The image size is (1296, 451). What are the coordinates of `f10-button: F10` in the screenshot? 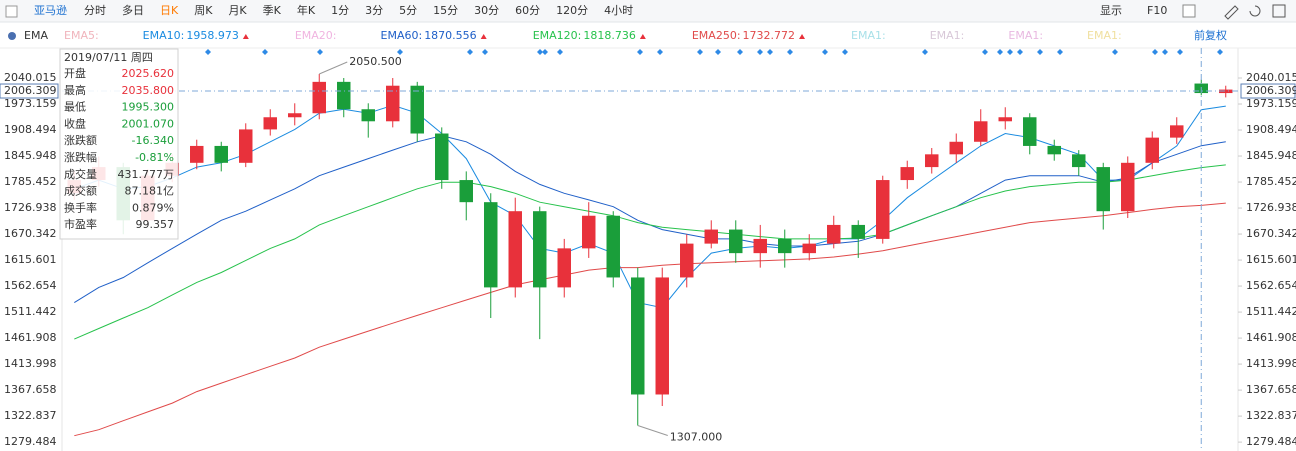 It's located at (1157, 10).